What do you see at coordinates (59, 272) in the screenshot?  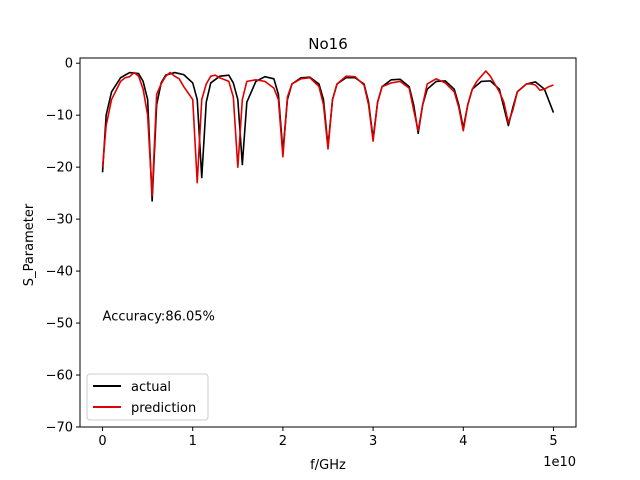 I see `y-tick-label-4: −40` at bounding box center [59, 272].